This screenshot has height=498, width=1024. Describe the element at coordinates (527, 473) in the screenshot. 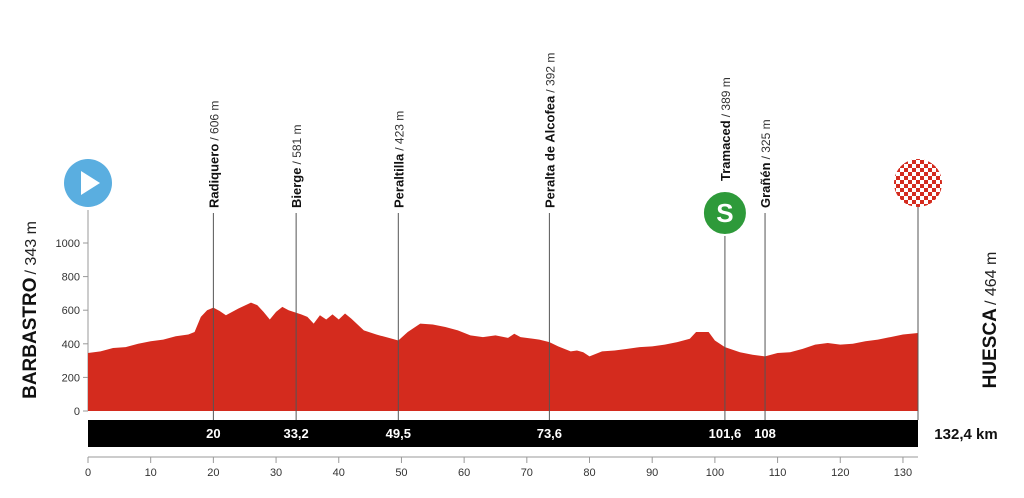

I see `x-tick-label: 70` at that location.